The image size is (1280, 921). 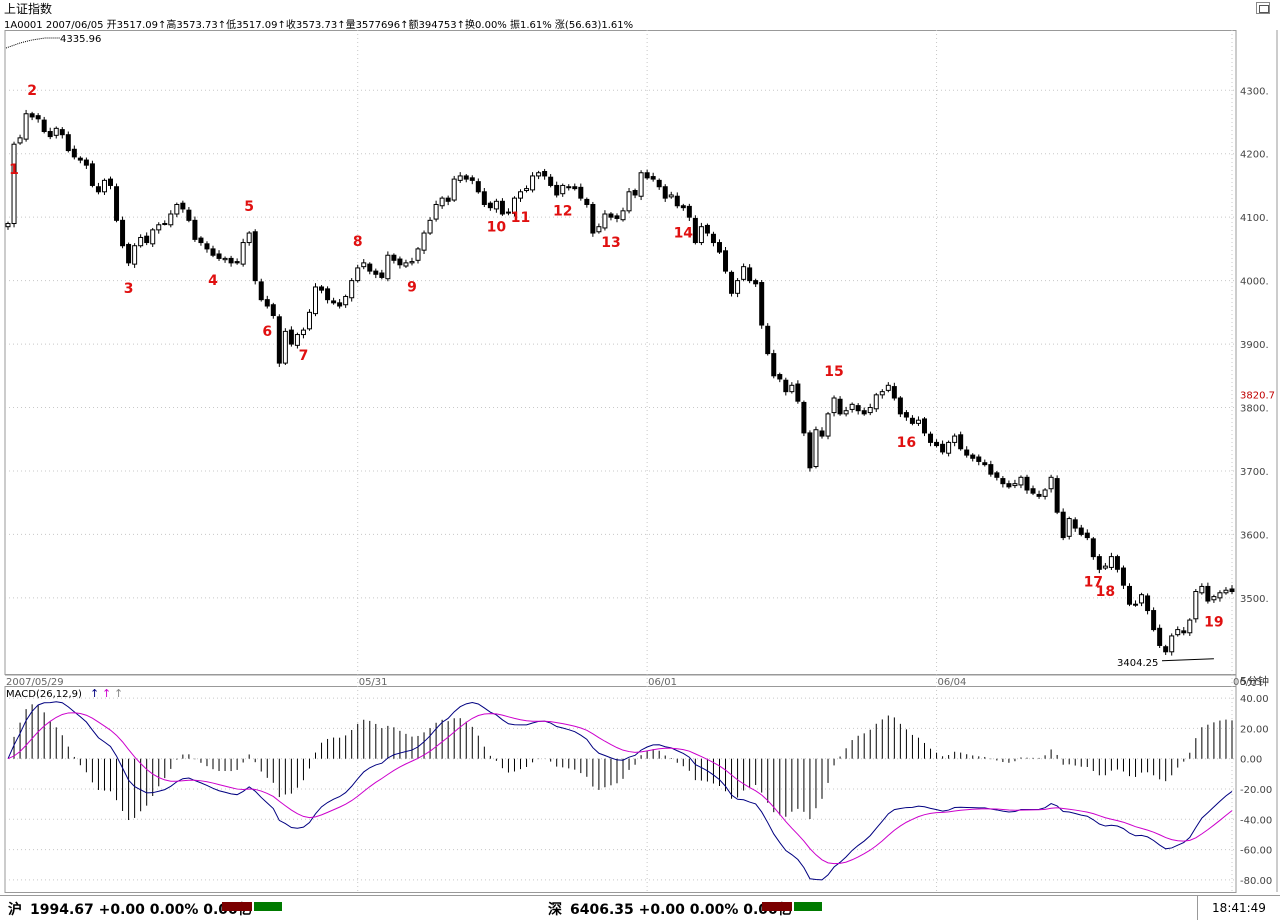 I want to click on macd-tick-label: 40.00, so click(x=1254, y=699).